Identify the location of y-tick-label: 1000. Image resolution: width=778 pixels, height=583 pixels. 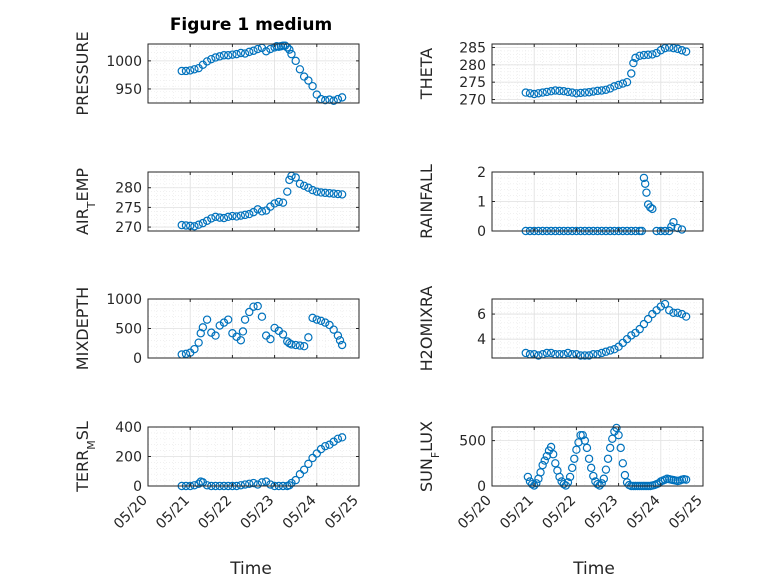
(124, 62).